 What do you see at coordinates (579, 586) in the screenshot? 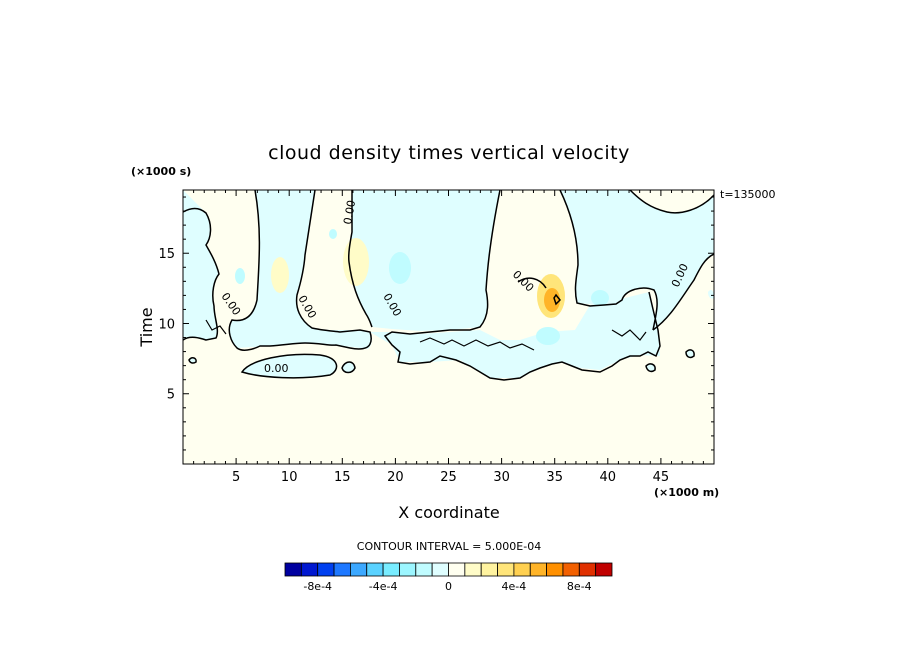
I see `colorbar-tick-label: 8e-4` at bounding box center [579, 586].